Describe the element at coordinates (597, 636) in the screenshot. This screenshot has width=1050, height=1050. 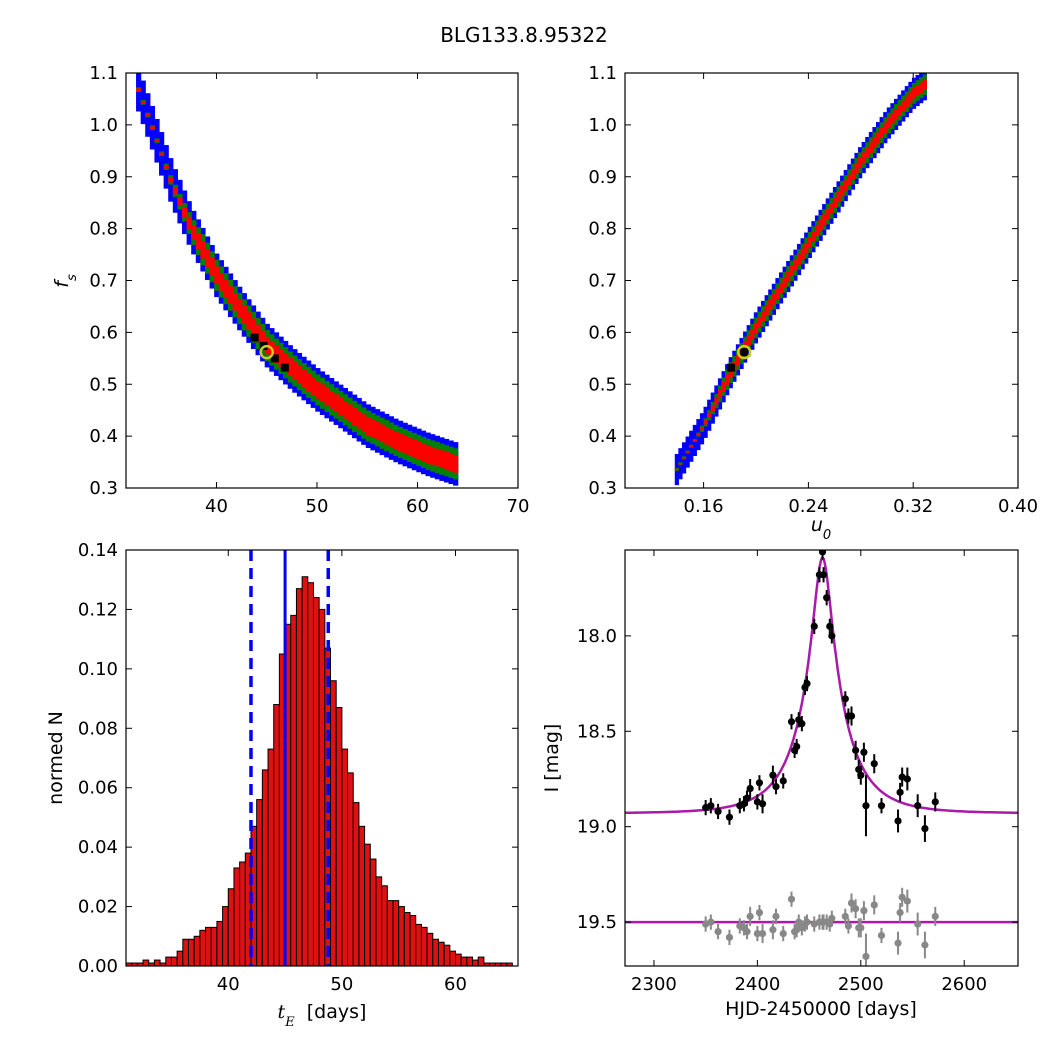
I see `y-tick-label: 18.0` at that location.